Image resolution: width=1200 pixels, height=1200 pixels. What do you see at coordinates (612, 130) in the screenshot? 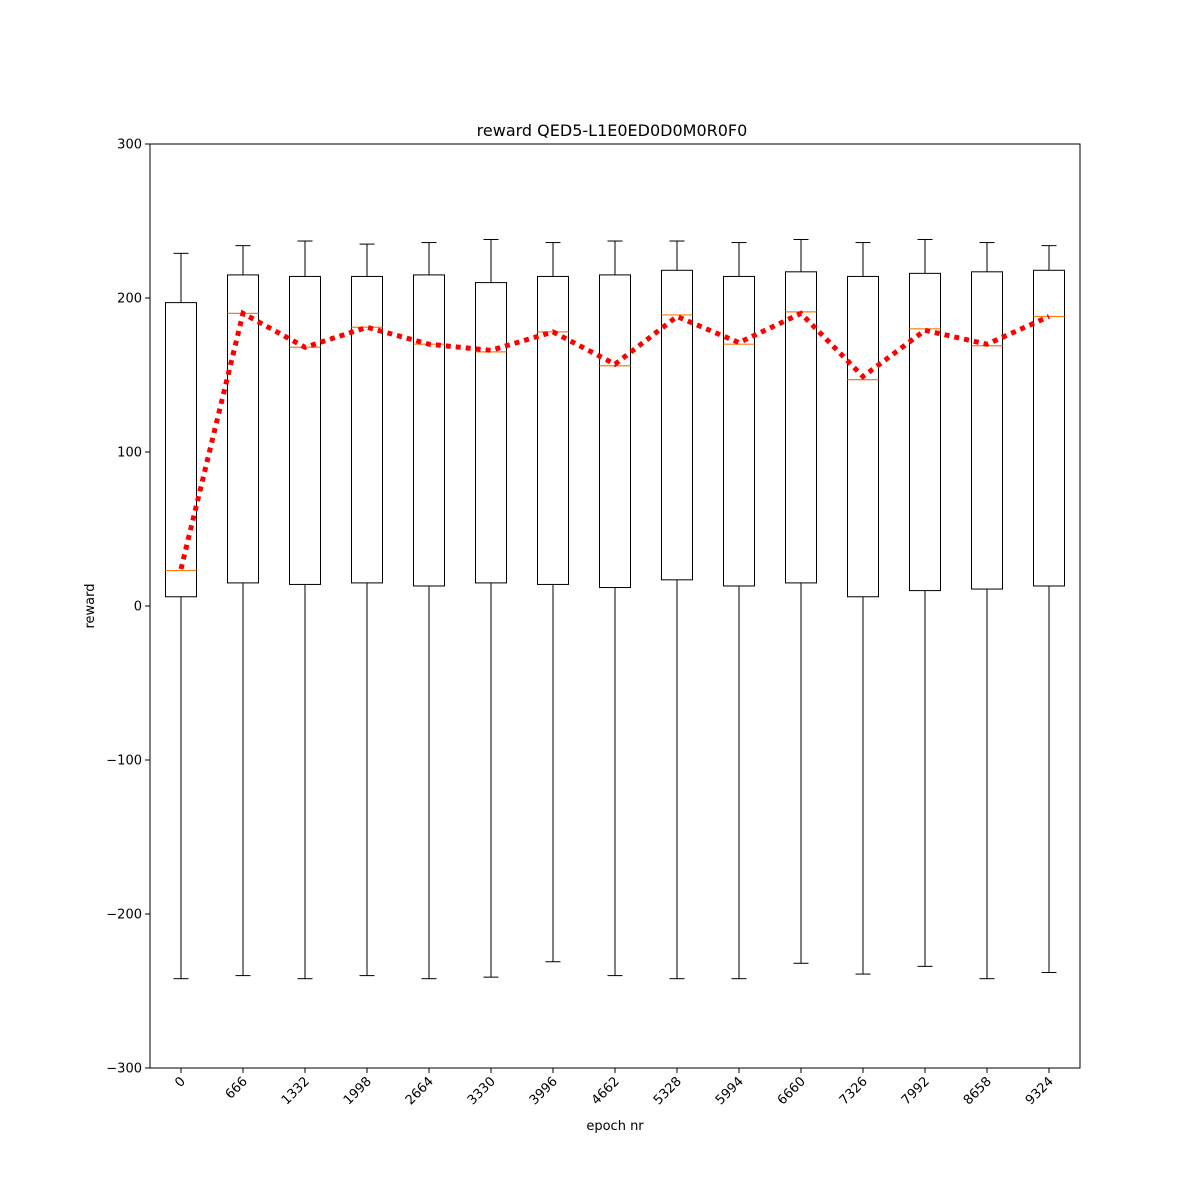
I see `chart-title: reward QED5-L1E0ED0D0M0R0F0` at bounding box center [612, 130].